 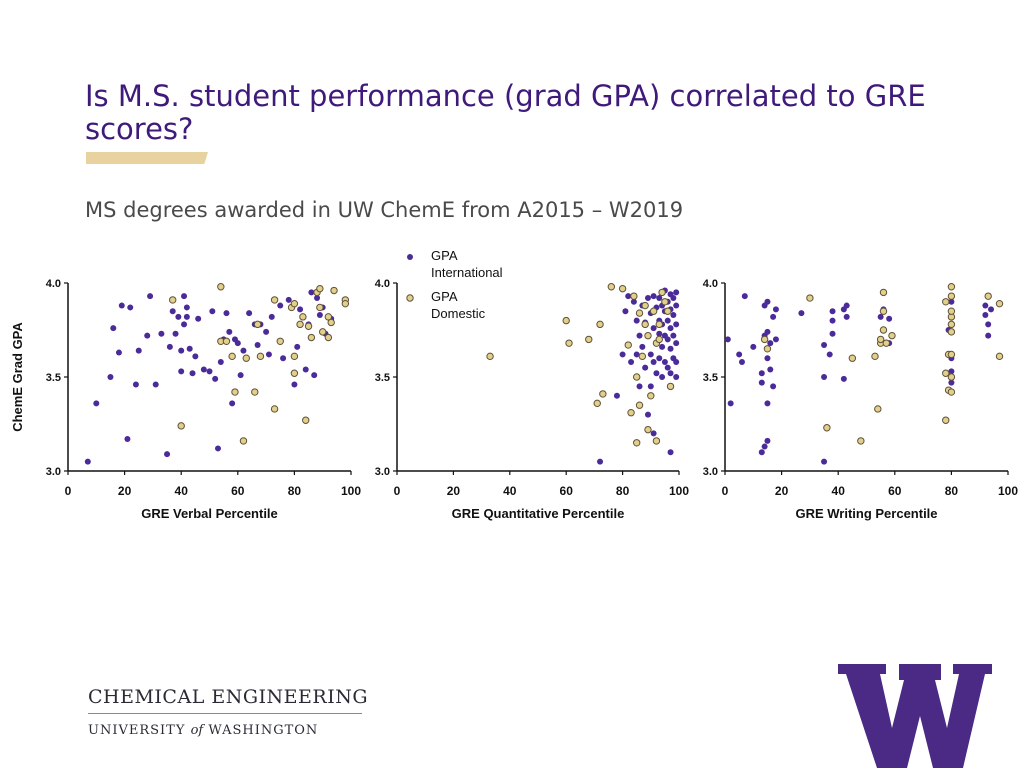 I want to click on chart-1-x-tick-label: 20, so click(x=125, y=491).